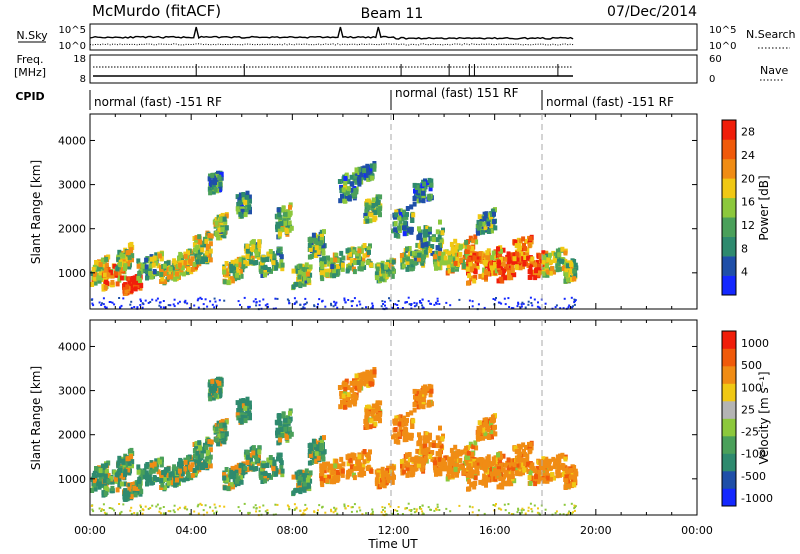  What do you see at coordinates (30, 72) in the screenshot?
I see `freq-label-2: [MHz]` at bounding box center [30, 72].